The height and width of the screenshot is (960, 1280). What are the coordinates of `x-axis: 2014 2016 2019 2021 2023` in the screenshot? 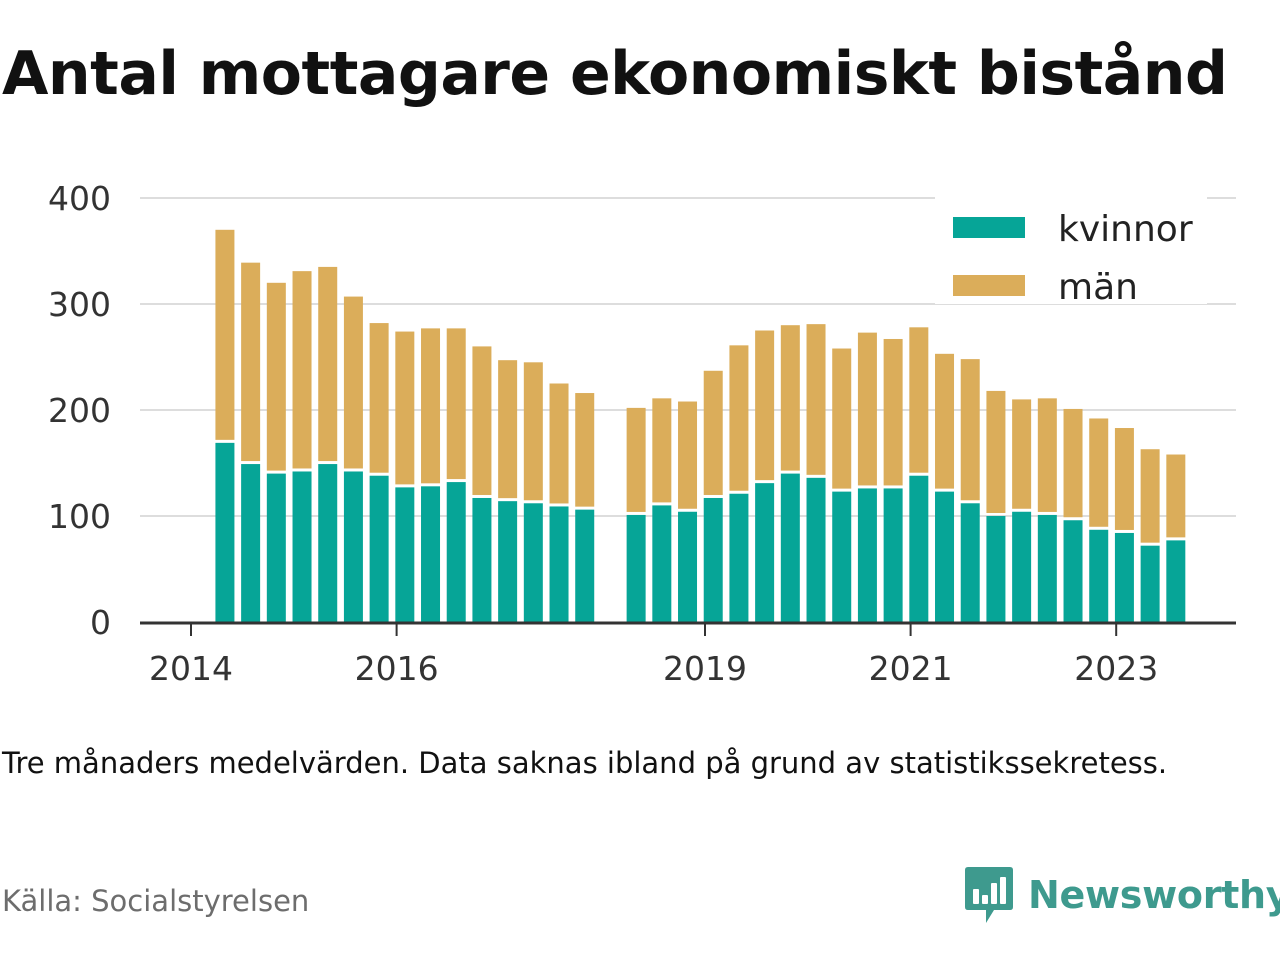 It's located at (688, 654).